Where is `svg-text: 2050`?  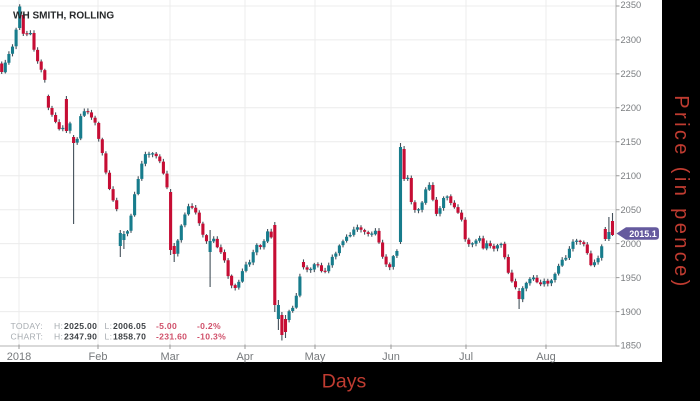 svg-text: 2050 is located at coordinates (631, 210).